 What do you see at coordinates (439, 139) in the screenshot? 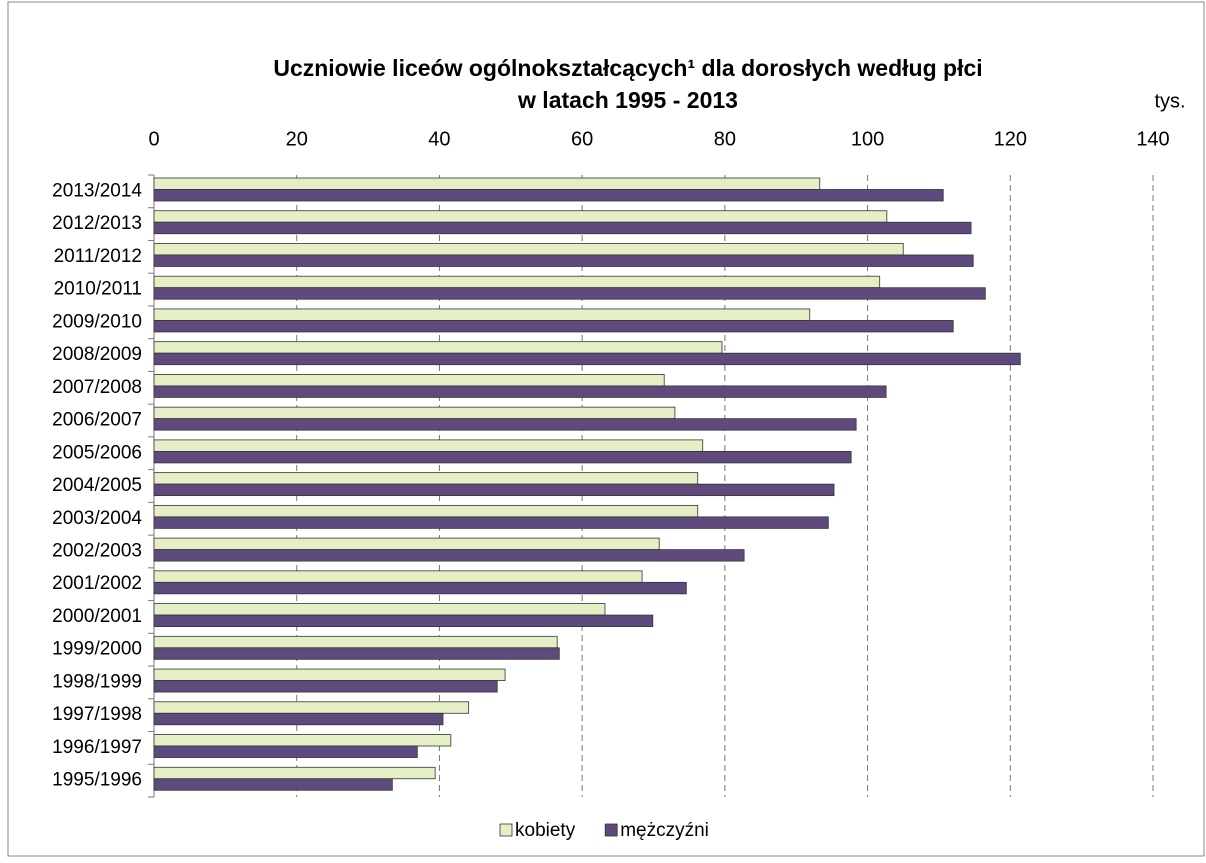
I see `x-tick-label: 40` at bounding box center [439, 139].